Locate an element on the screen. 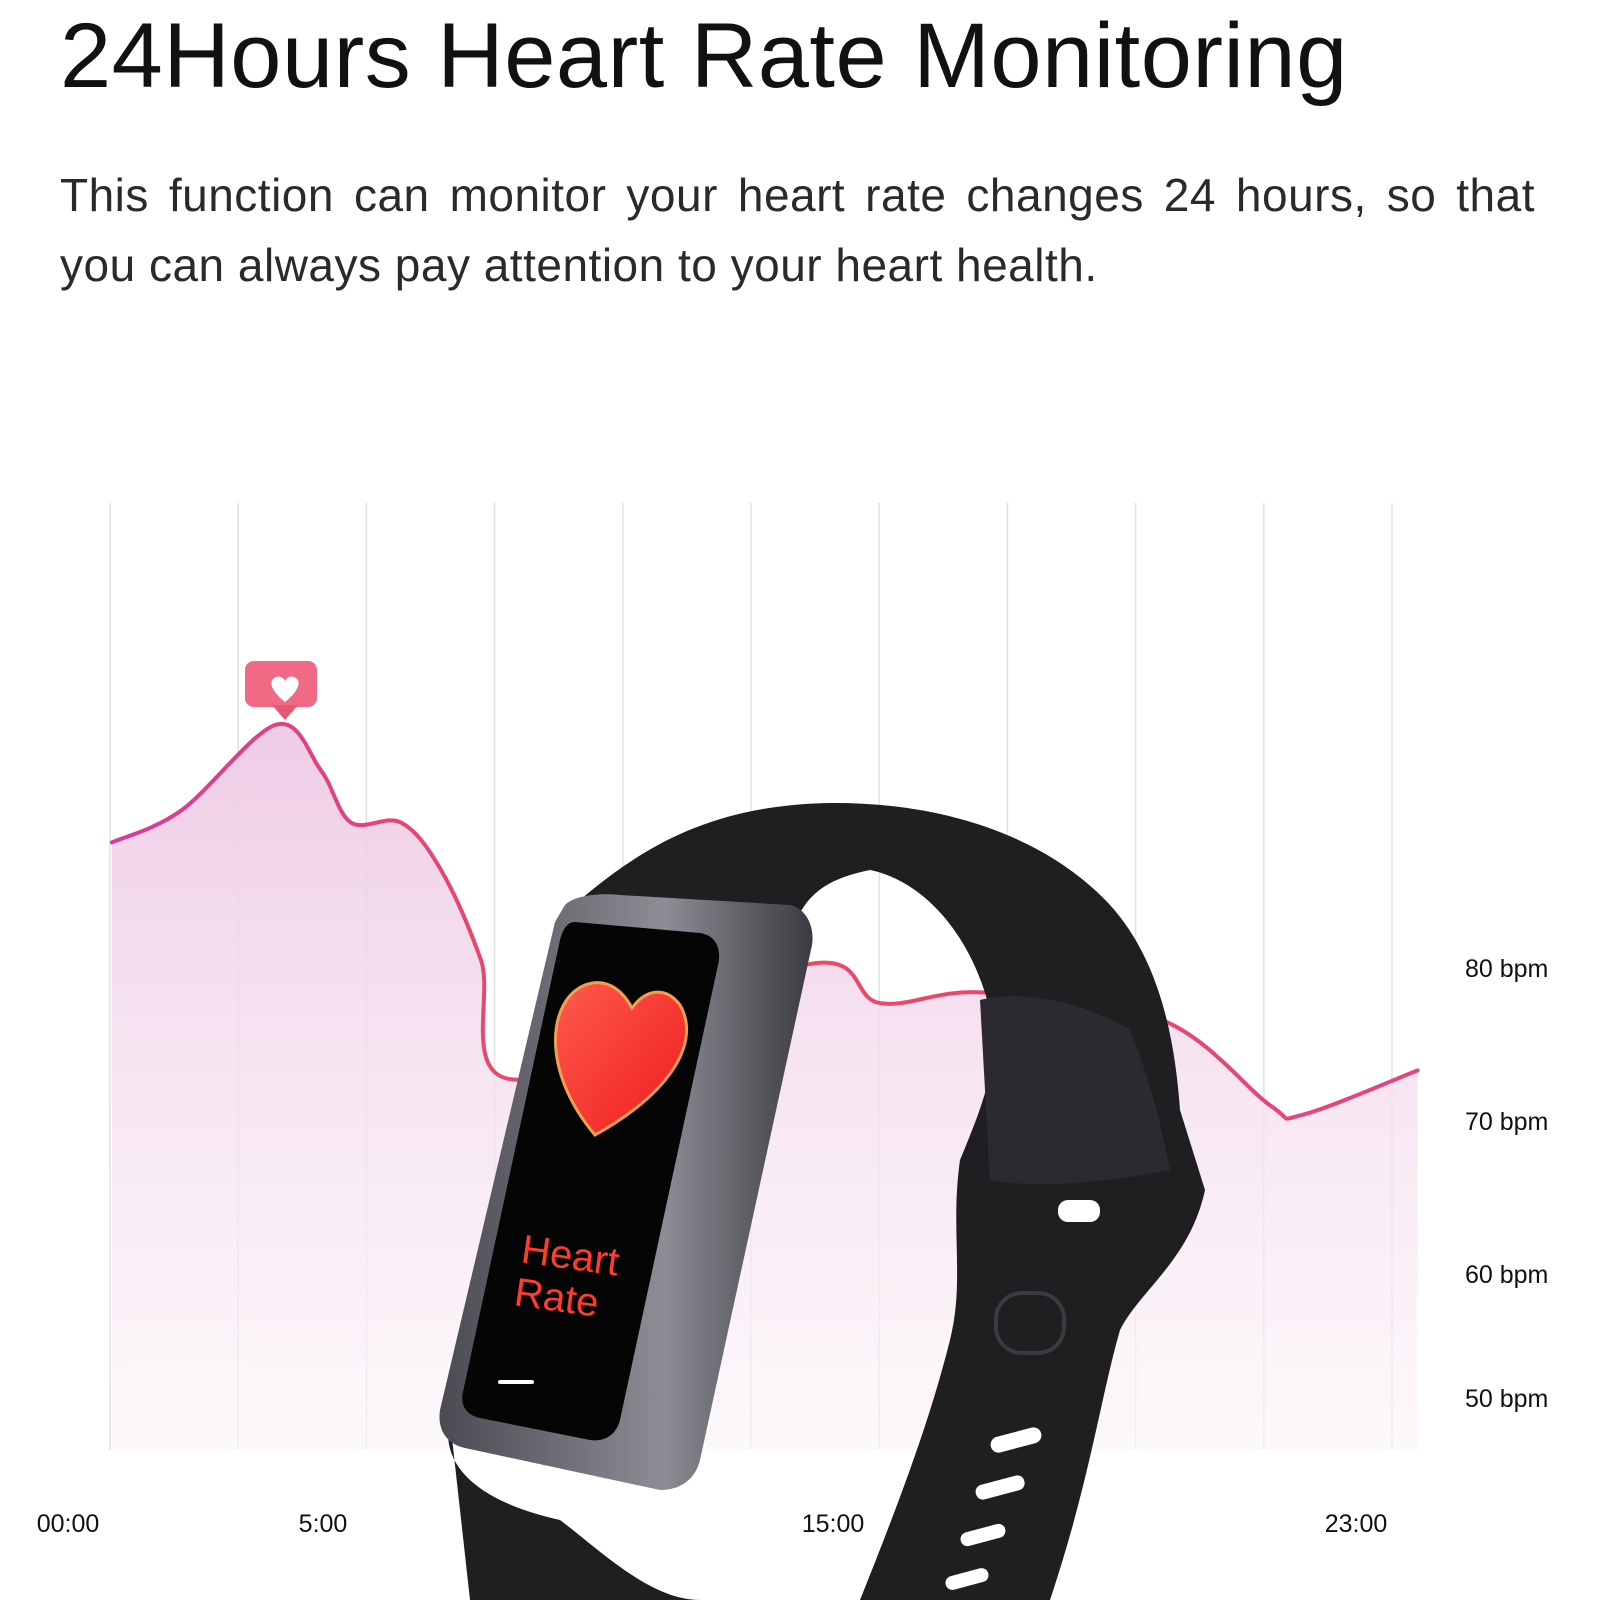  y-tick-label: 70 bpm is located at coordinates (1507, 1122).